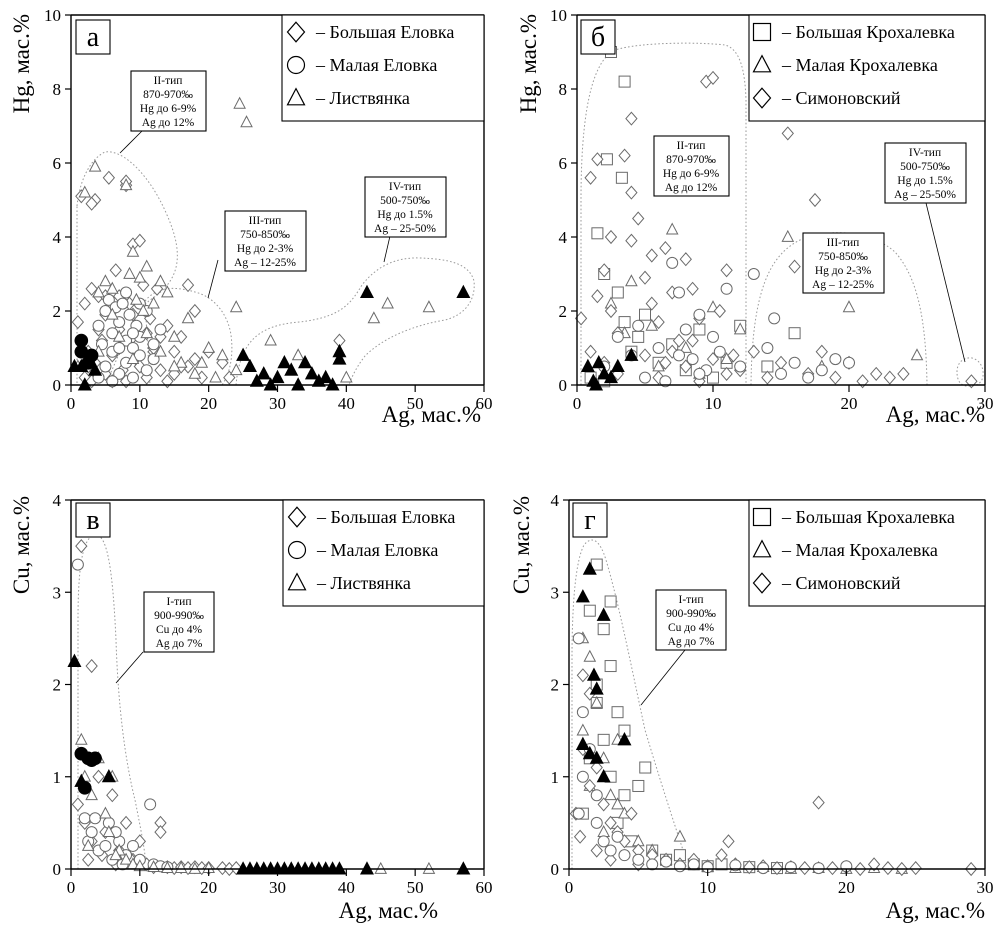 The width and height of the screenshot is (1000, 930). What do you see at coordinates (57, 163) in the screenshot?
I see `y-tick-label: 6` at bounding box center [57, 163].